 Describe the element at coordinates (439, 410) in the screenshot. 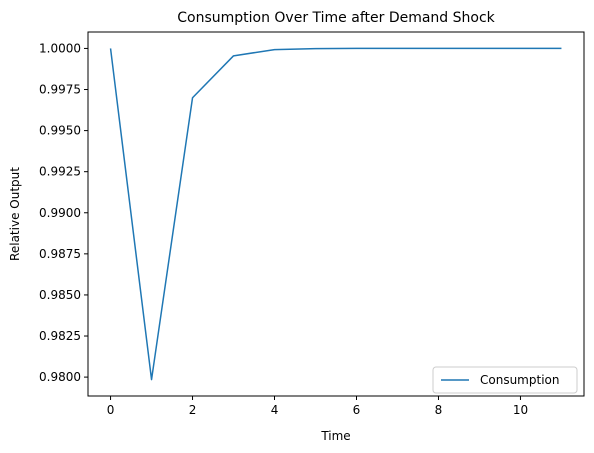

I see `x-tick-label: 8` at that location.